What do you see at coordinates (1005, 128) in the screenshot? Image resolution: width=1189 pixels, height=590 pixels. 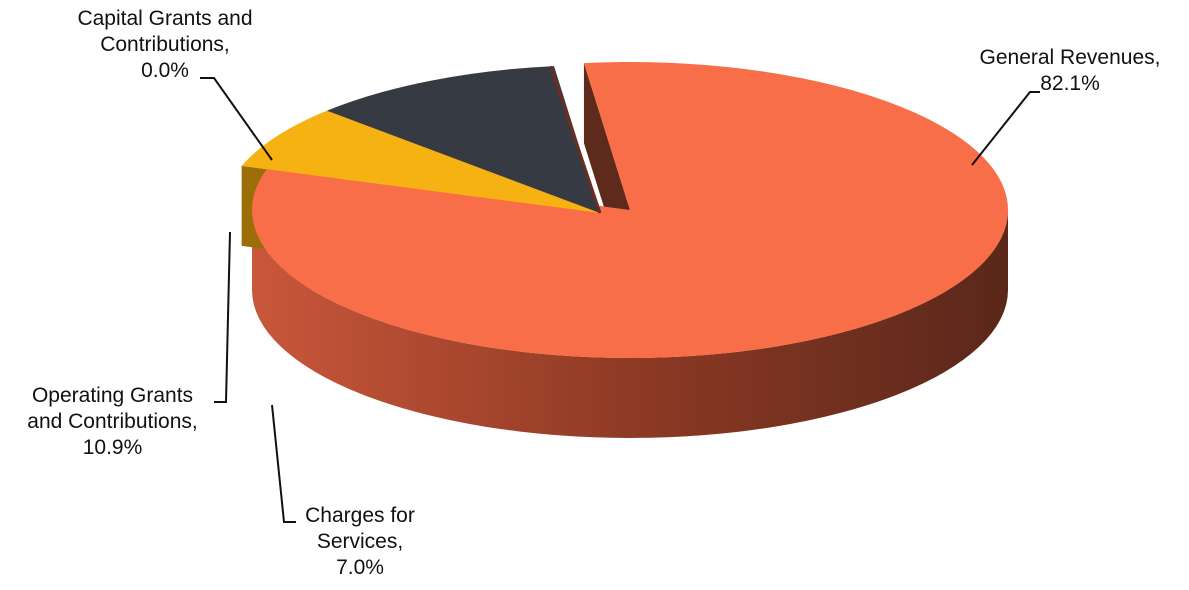 I see `leader-general-revenues` at bounding box center [1005, 128].